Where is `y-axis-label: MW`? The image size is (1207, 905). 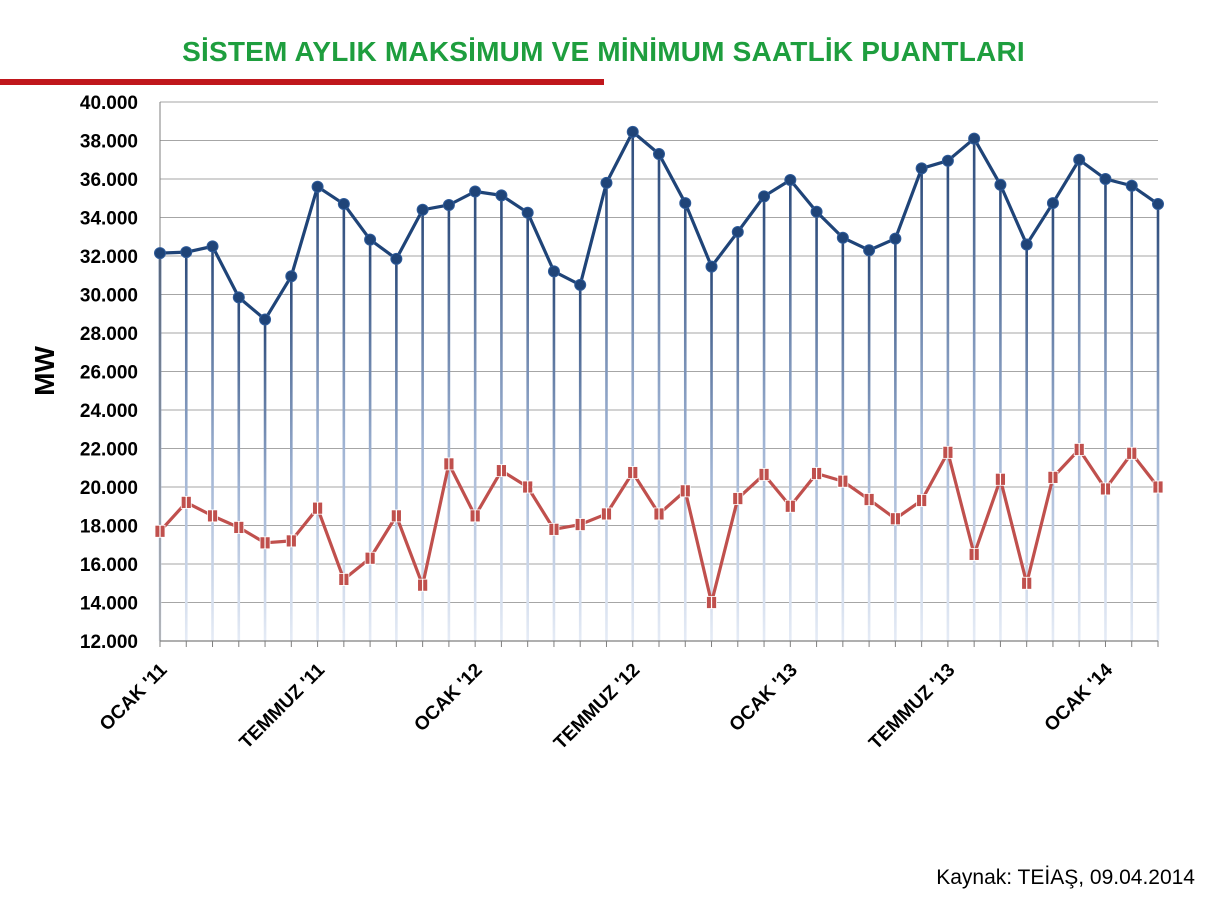
y-axis-label: MW is located at coordinates (44, 371).